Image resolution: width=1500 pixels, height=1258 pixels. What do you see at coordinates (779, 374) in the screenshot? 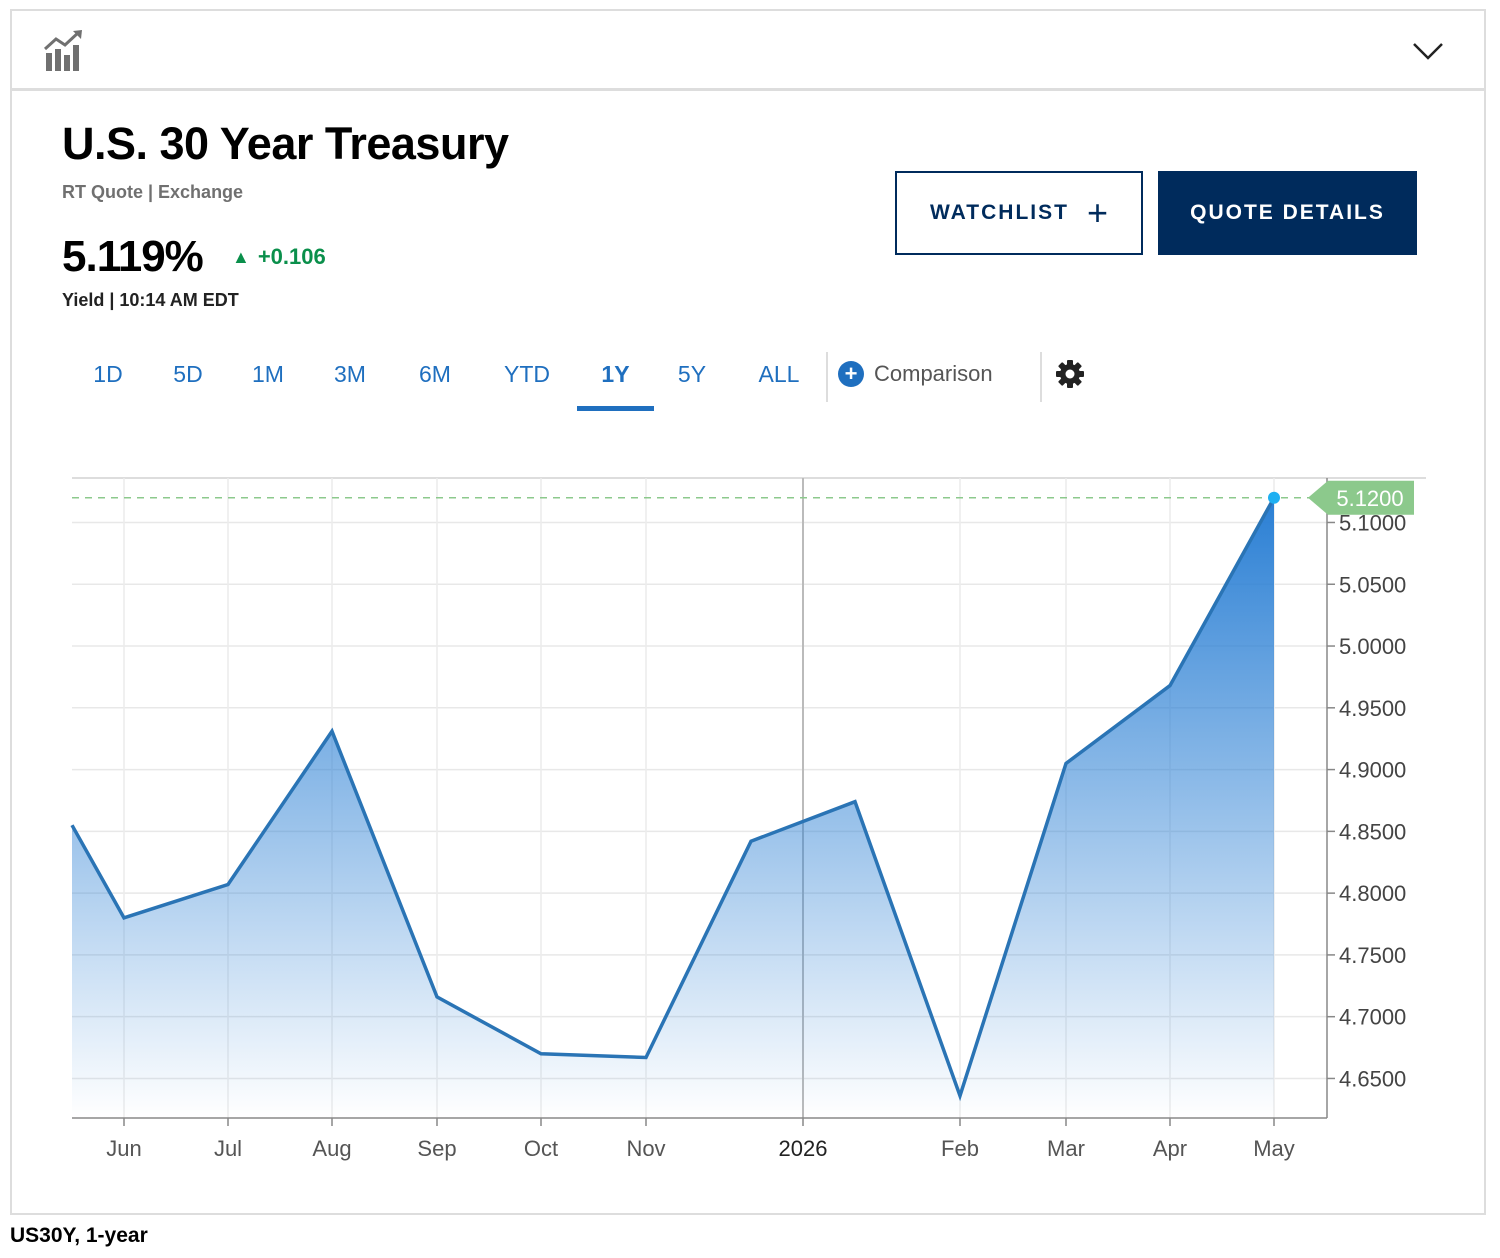
I see `tab-all: ALL` at bounding box center [779, 374].